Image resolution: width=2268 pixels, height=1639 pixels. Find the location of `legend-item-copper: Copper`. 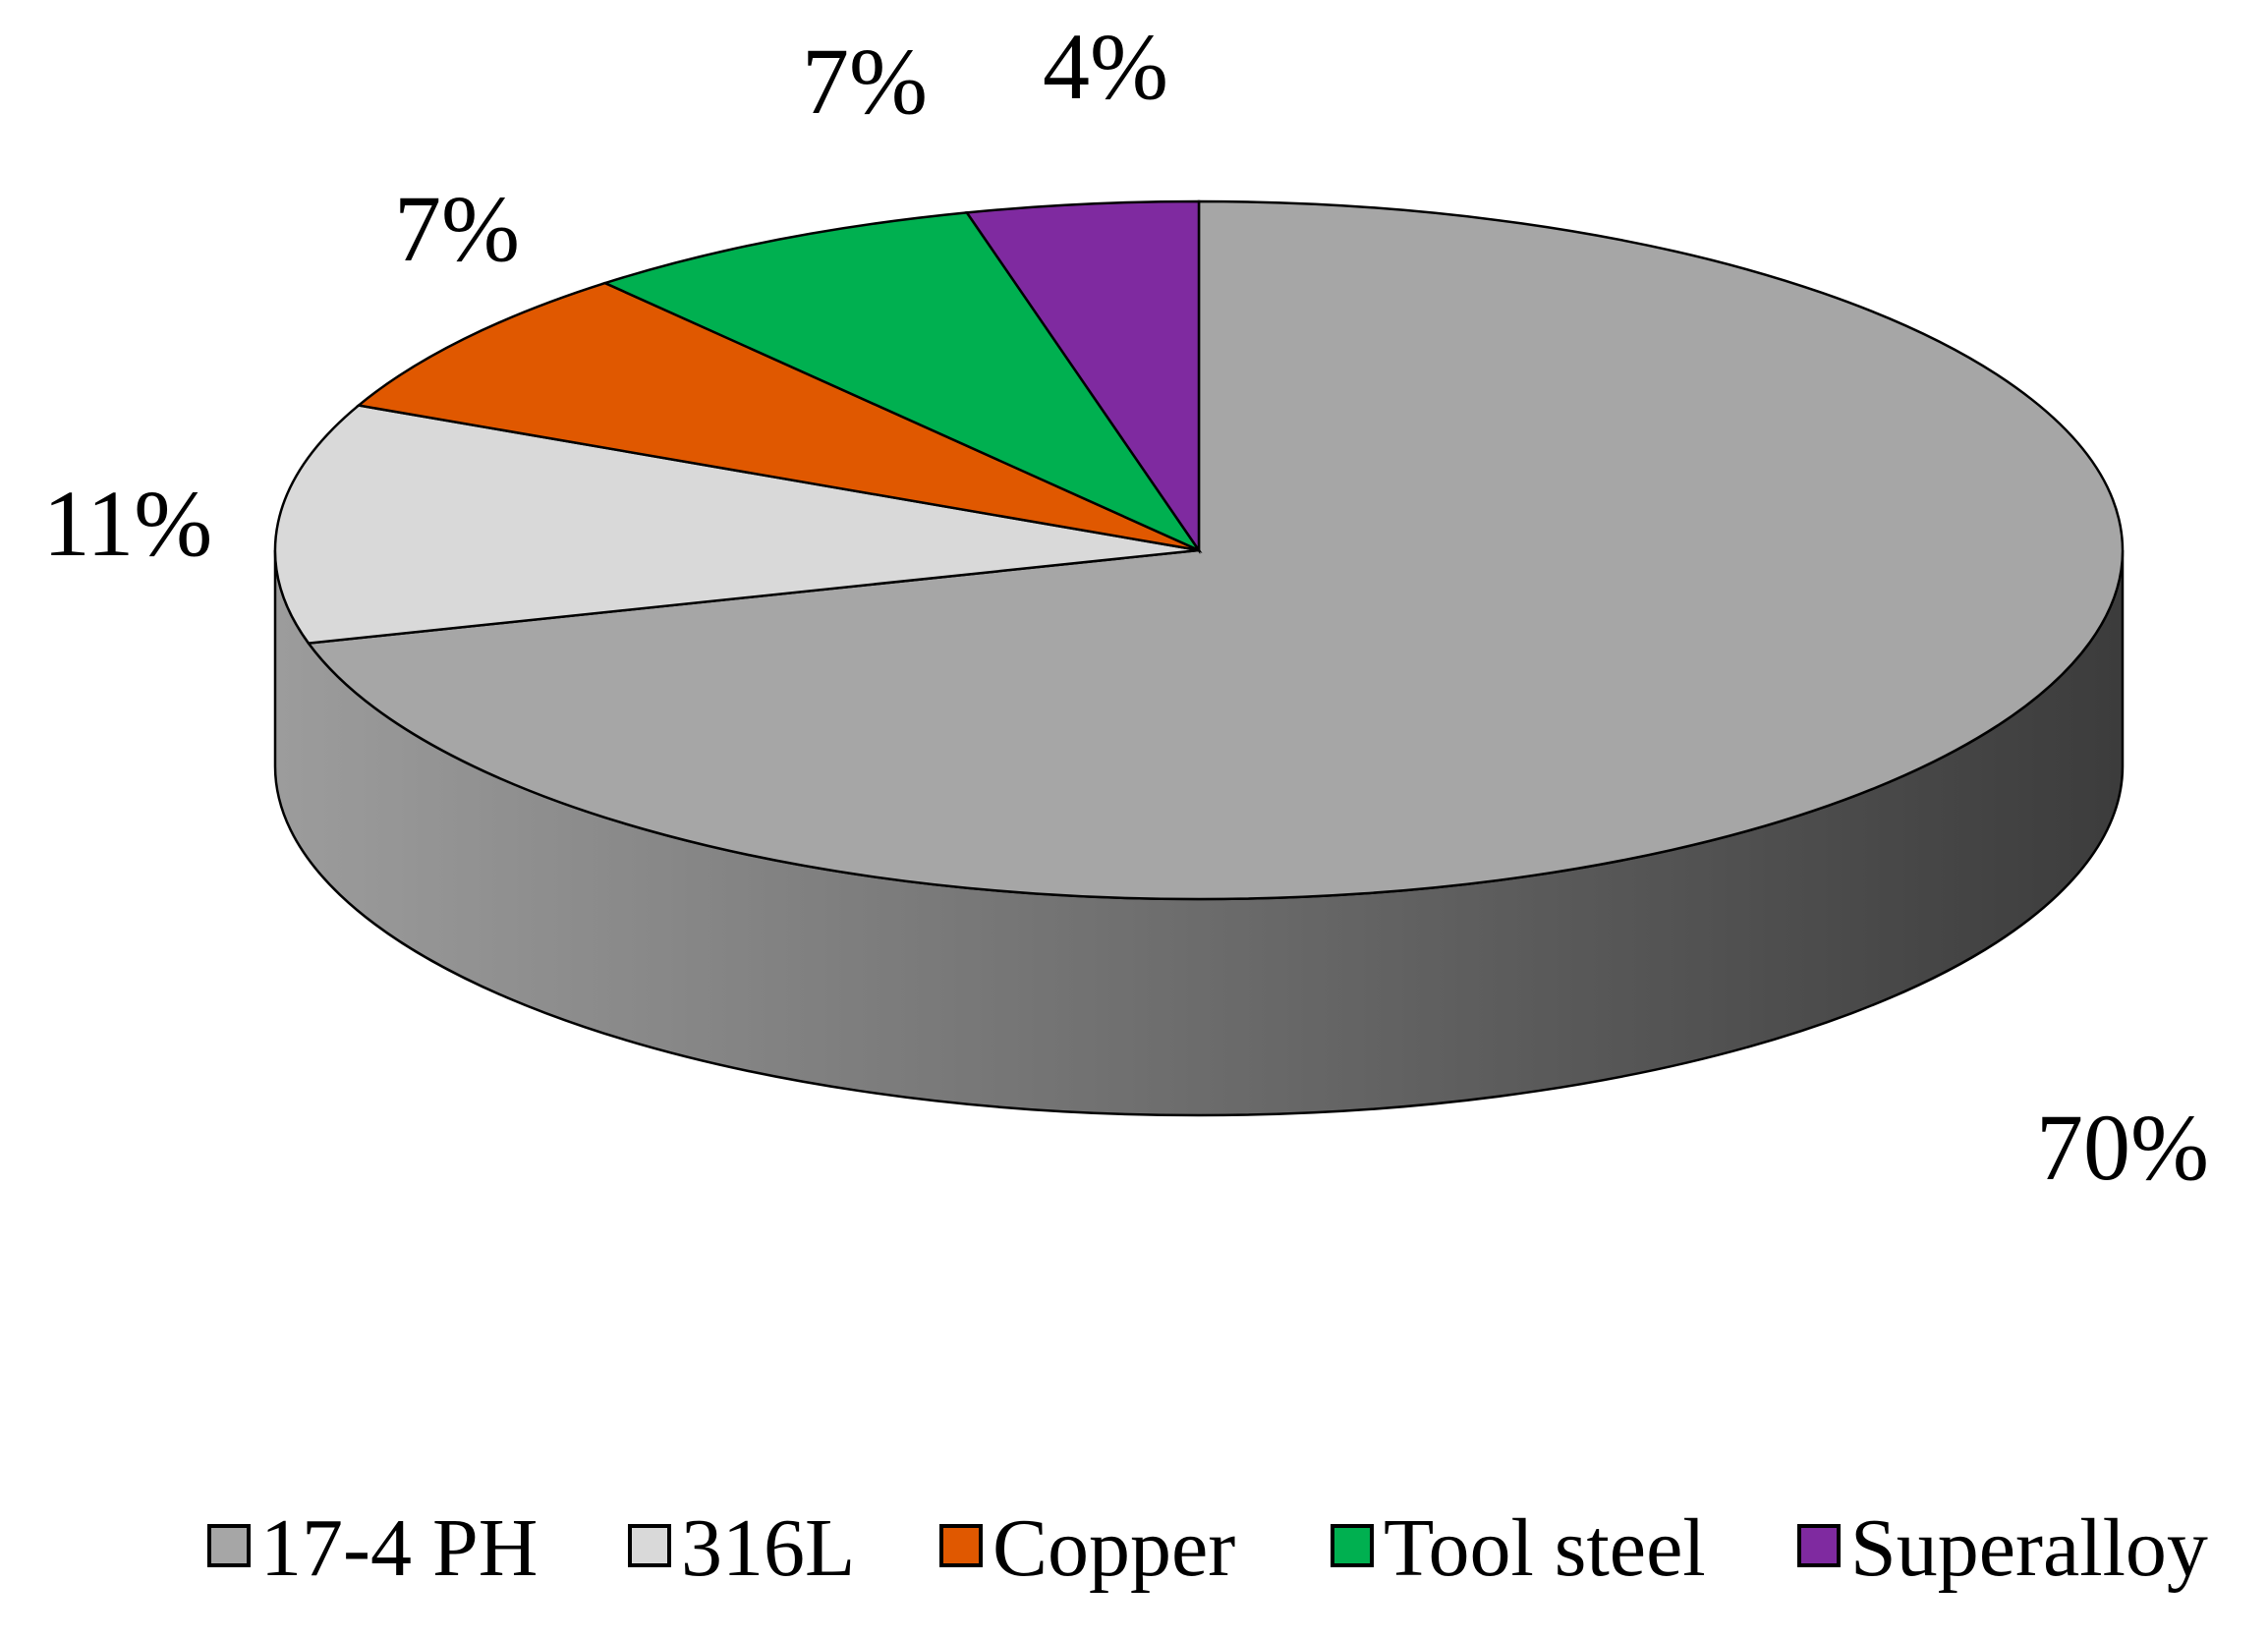

legend-item-copper: Copper is located at coordinates (1087, 1548).